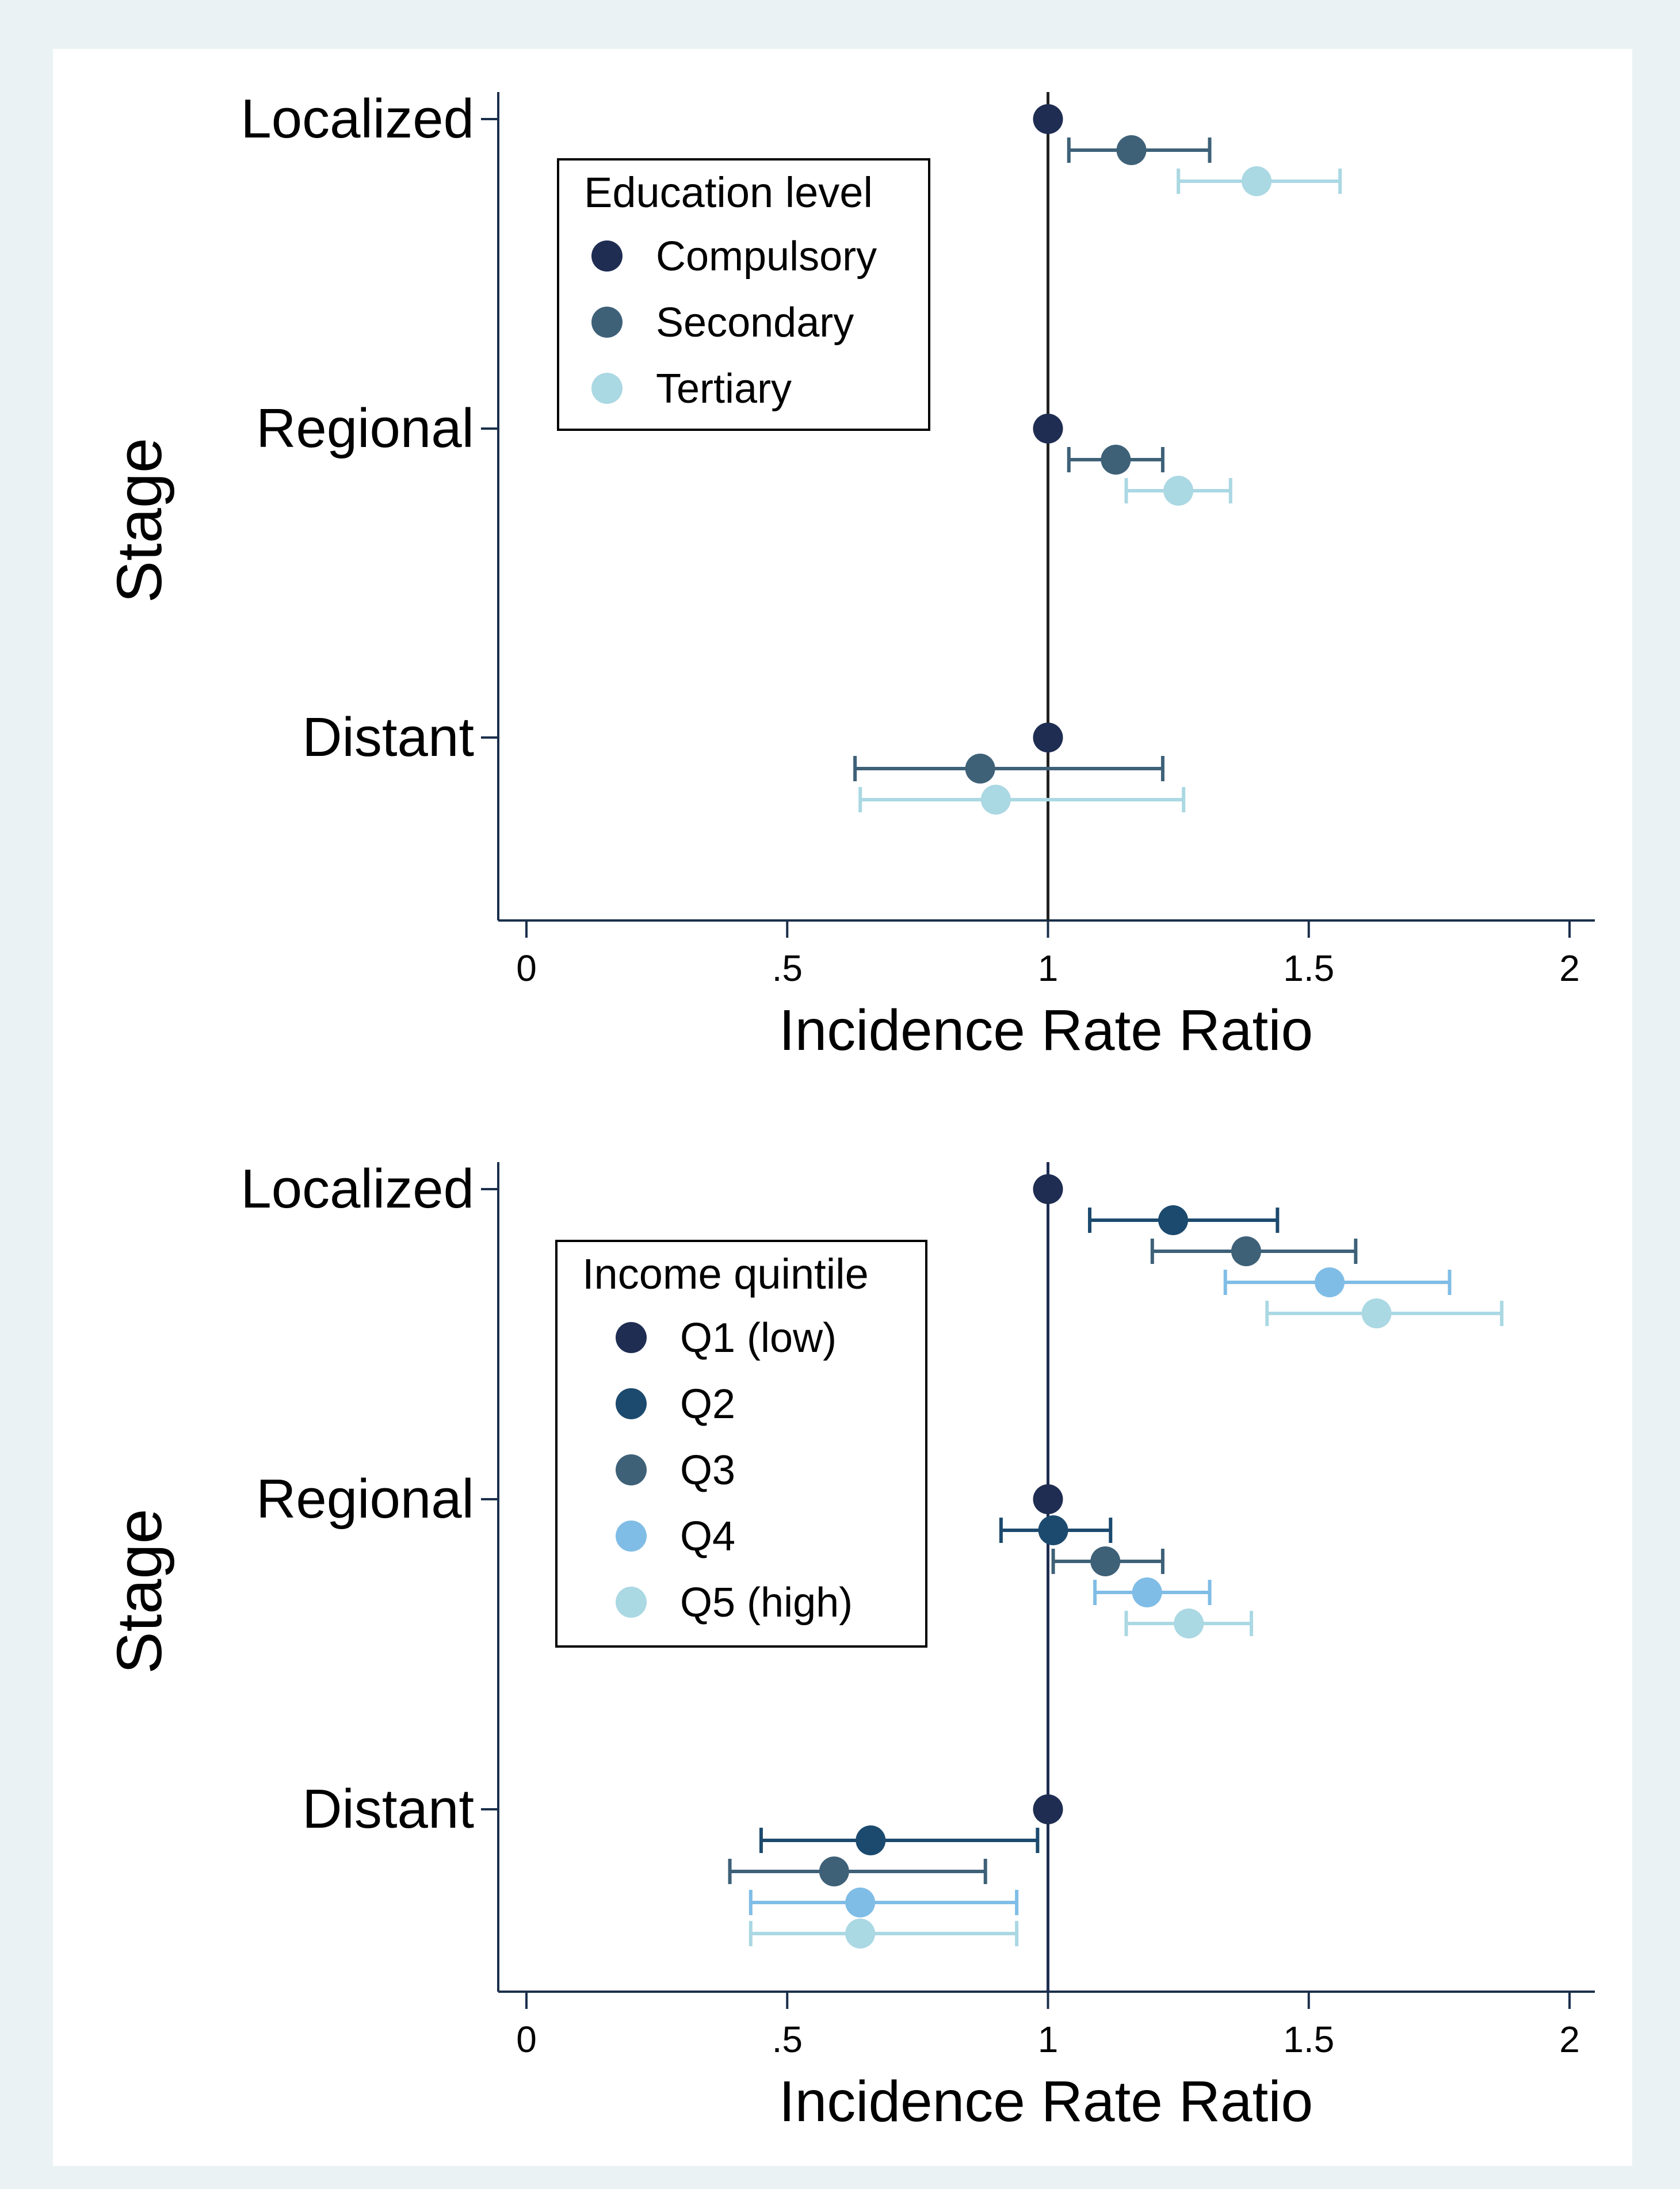 This screenshot has height=2189, width=1680. What do you see at coordinates (755, 323) in the screenshot?
I see `legend-label: Secondary` at bounding box center [755, 323].